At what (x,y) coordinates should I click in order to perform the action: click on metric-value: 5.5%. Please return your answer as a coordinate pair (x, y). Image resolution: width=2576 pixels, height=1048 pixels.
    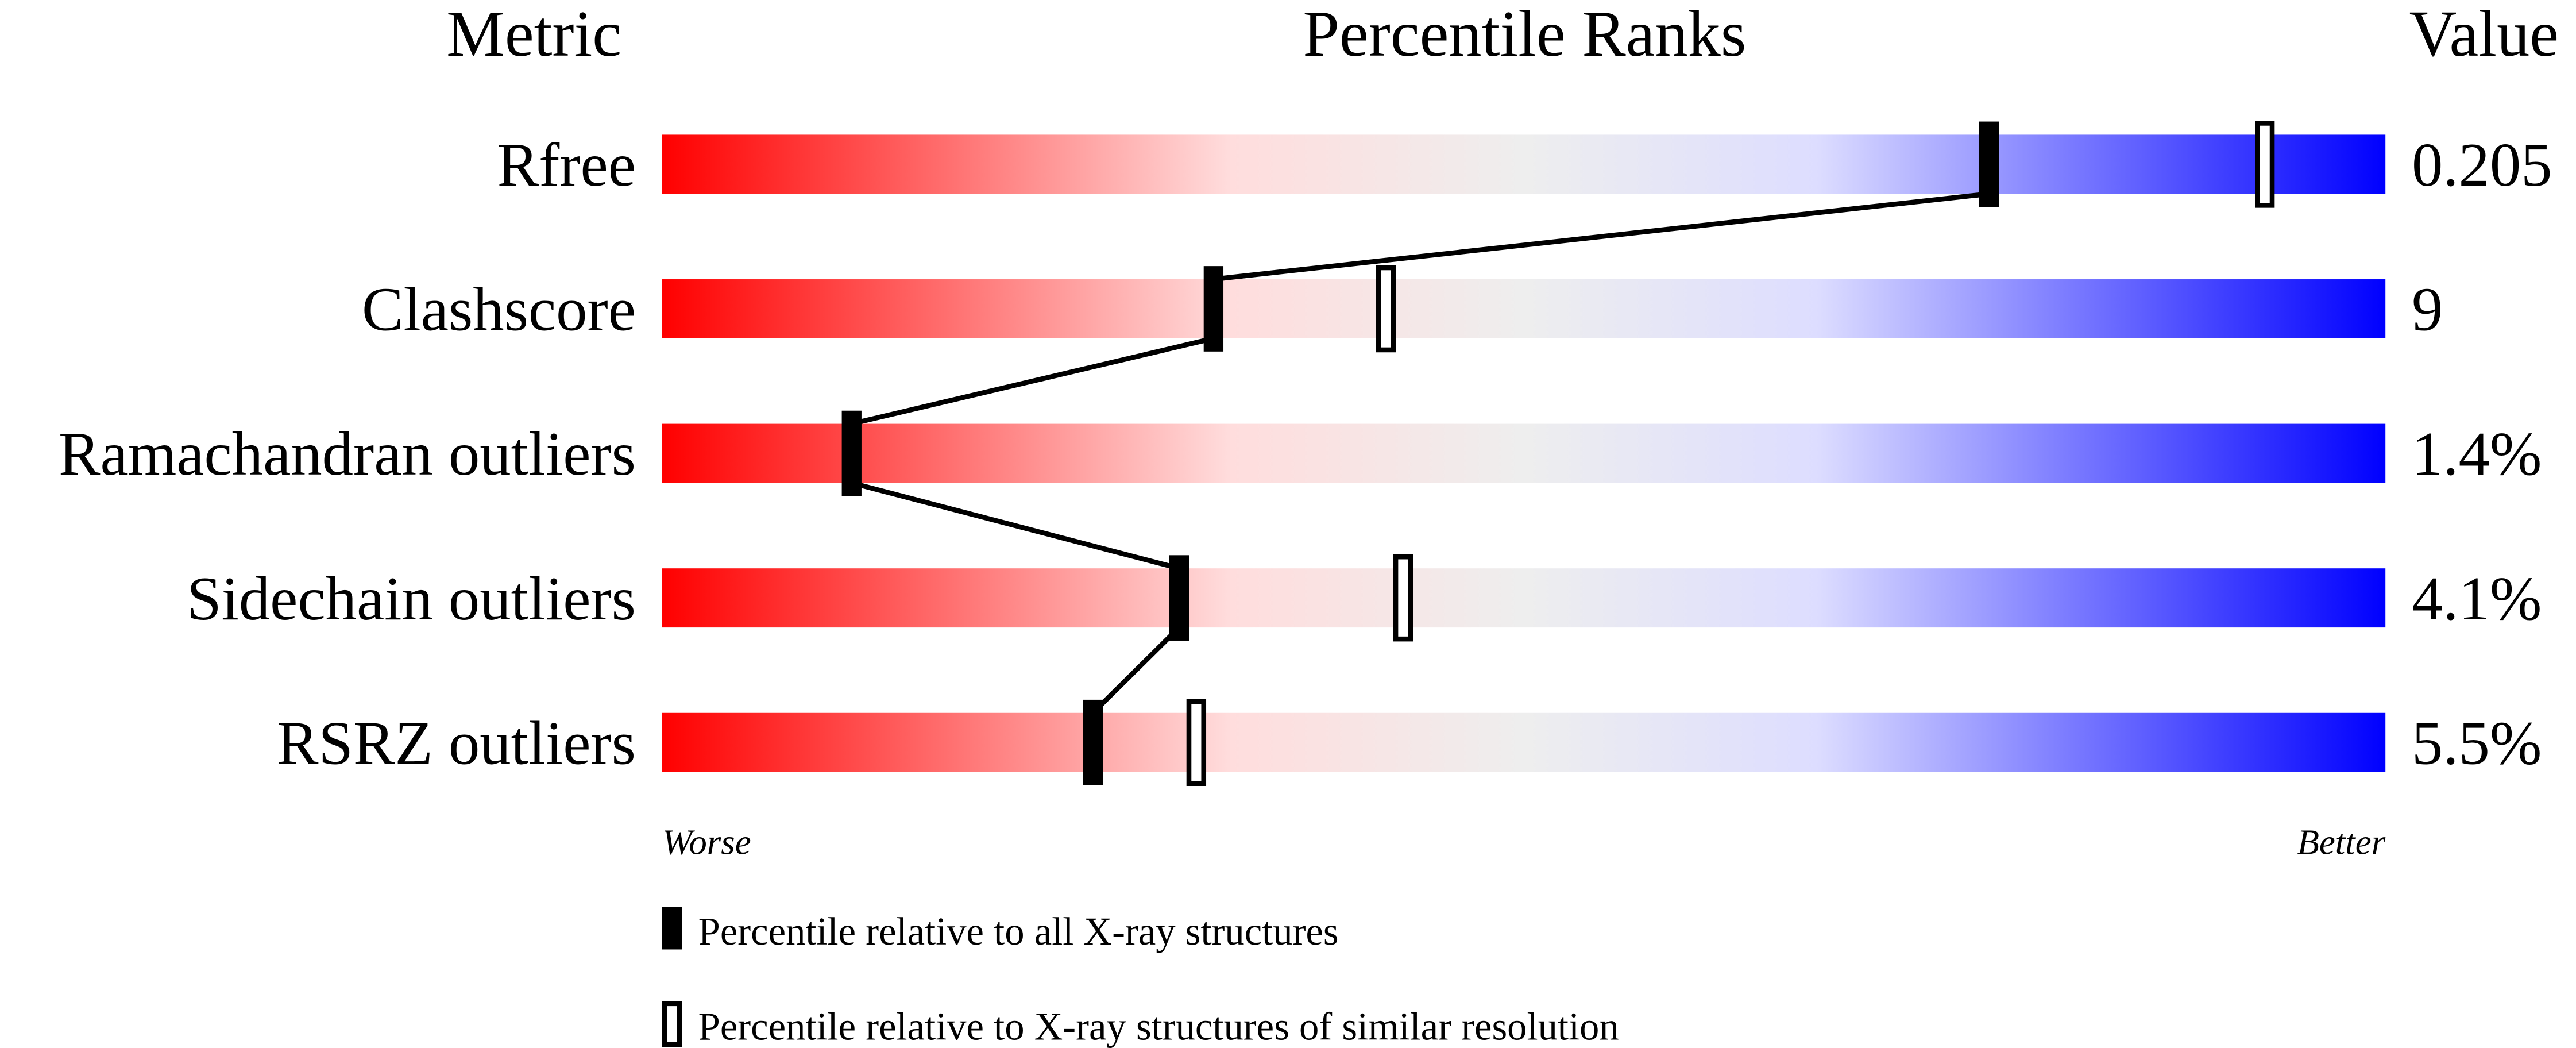
    Looking at the image, I should click on (2477, 743).